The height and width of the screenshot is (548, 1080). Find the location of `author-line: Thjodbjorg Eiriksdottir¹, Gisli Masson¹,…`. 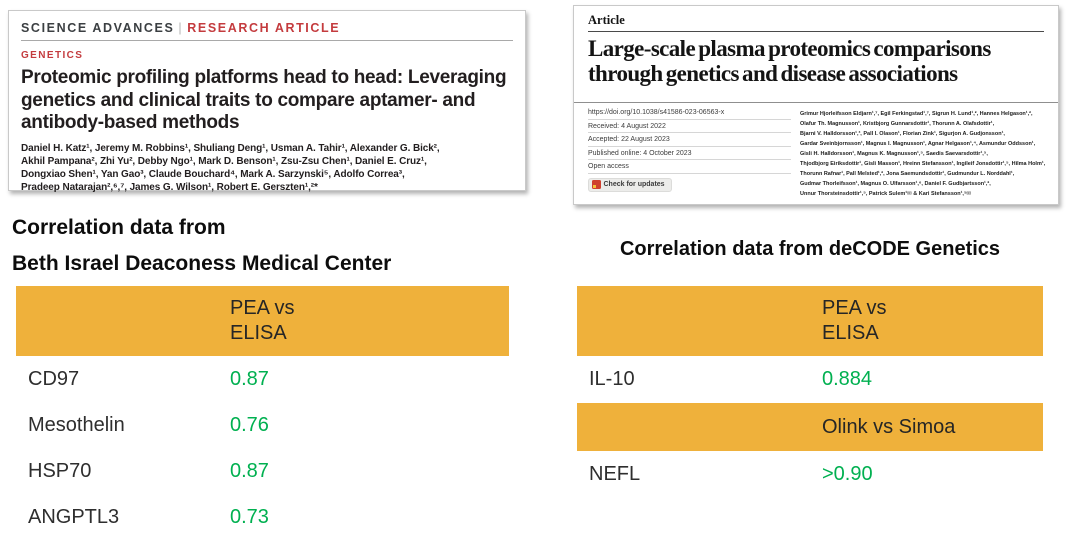

author-line: Thjodbjorg Eiriksdottir¹, Gisli Masson¹,… is located at coordinates (923, 164).